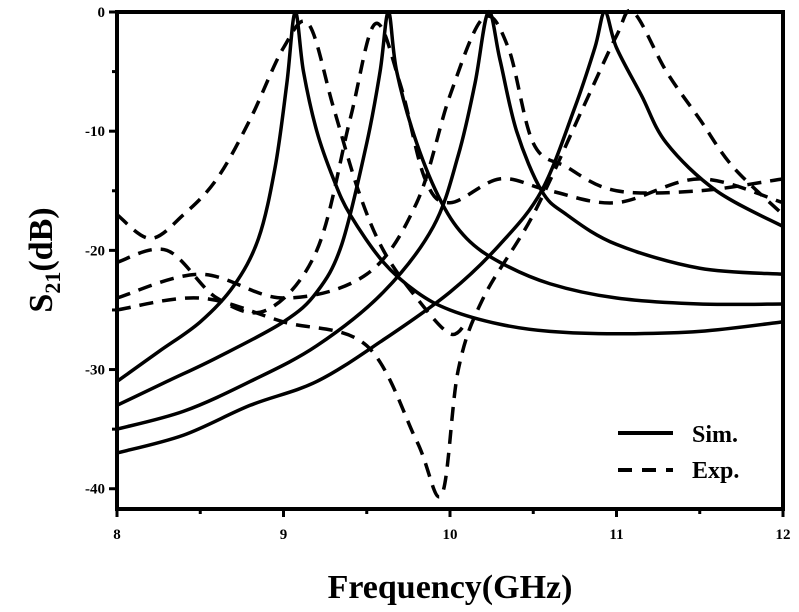 This screenshot has width=799, height=612. I want to click on x-tick-label: 12, so click(783, 535).